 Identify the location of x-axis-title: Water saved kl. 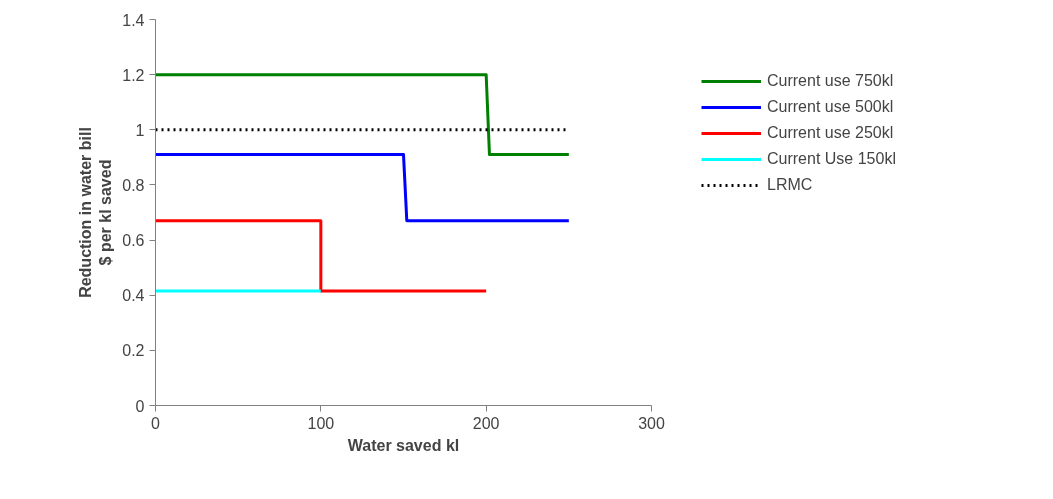
(403, 445).